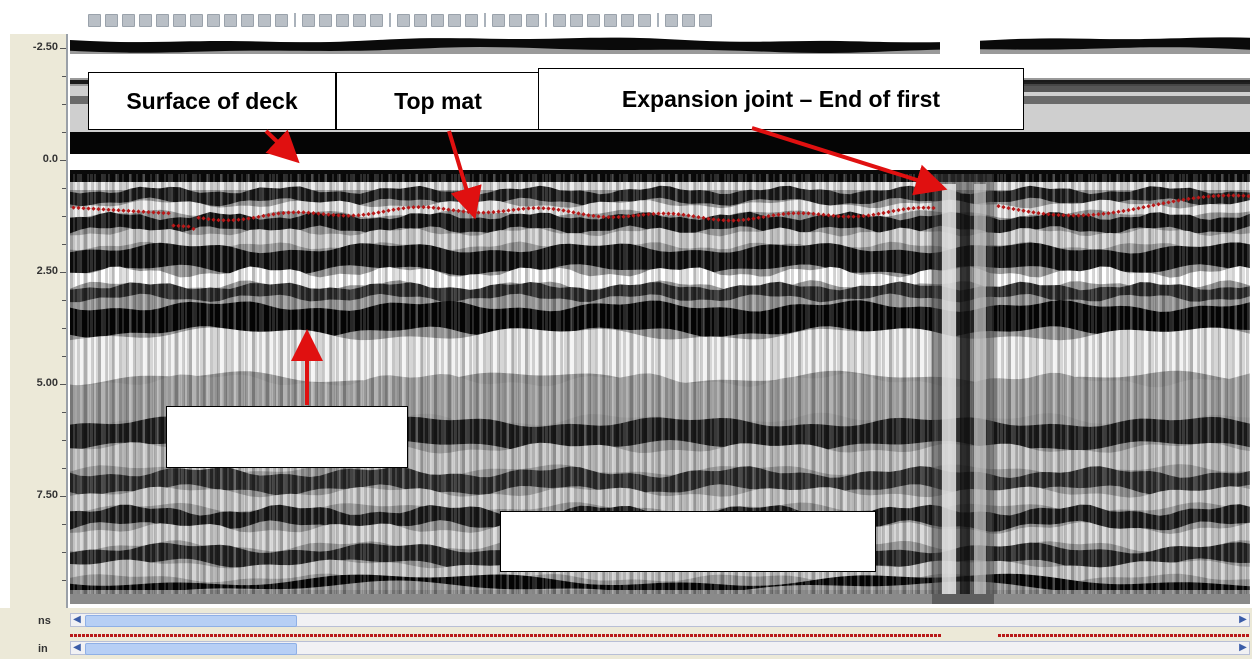  What do you see at coordinates (47, 383) in the screenshot?
I see `depth-label-5: 5.00` at bounding box center [47, 383].